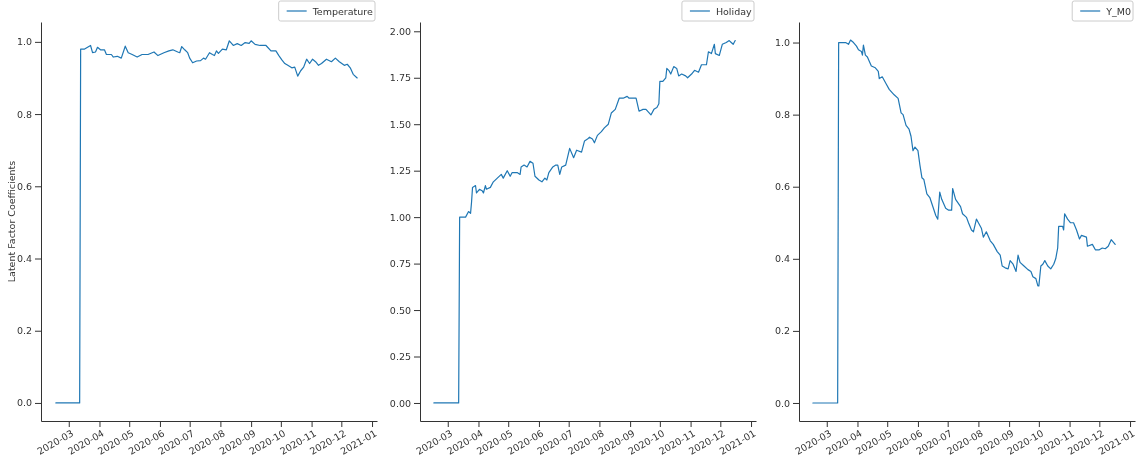  I want to click on y-tick-label: 2.00, so click(400, 31).